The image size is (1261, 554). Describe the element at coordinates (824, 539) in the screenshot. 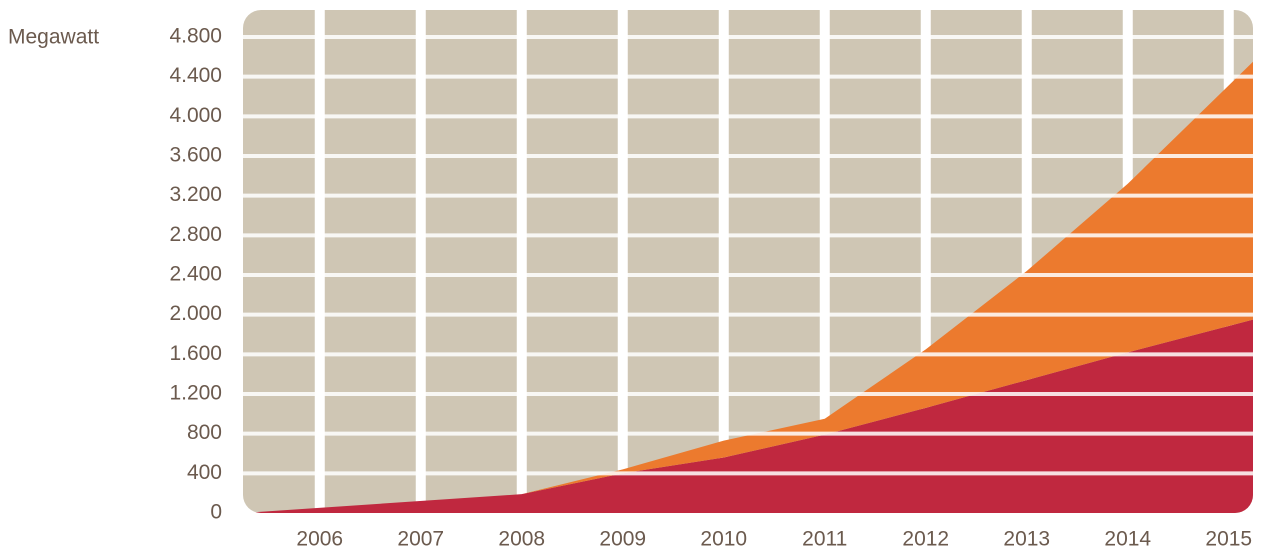

I see `x-tick-label: 2011` at that location.